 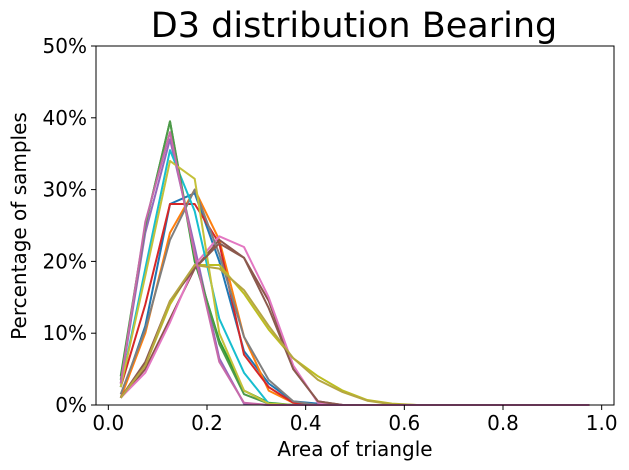 What do you see at coordinates (354, 26) in the screenshot?
I see `chart-title: D3 distribution Bearing` at bounding box center [354, 26].